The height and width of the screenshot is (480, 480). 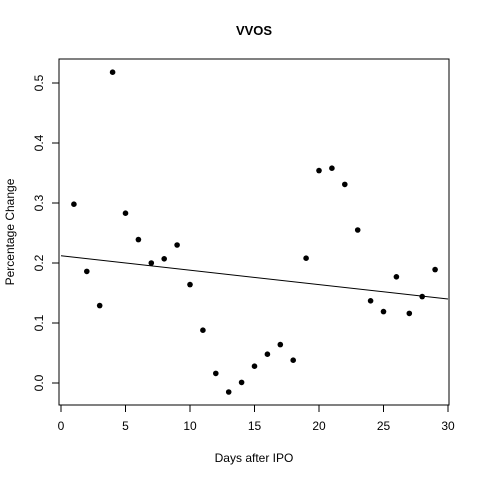 I want to click on x-tick-label: 15, so click(x=255, y=426).